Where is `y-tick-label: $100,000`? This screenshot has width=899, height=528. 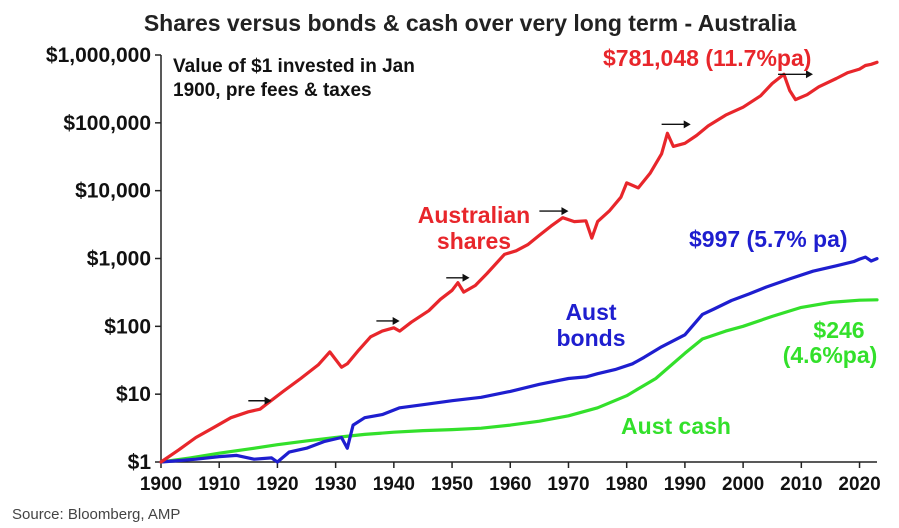 y-tick-label: $100,000 is located at coordinates (107, 123).